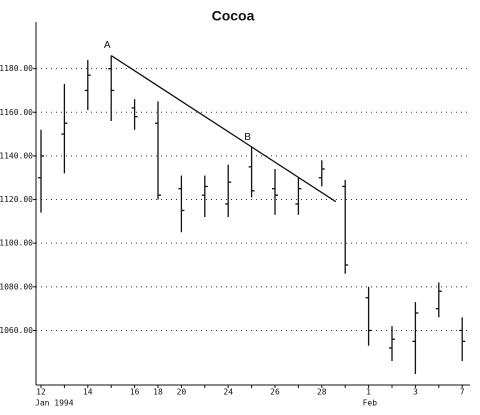 The image size is (480, 415). I want to click on y-tick-label: 1060.00, so click(16, 330).